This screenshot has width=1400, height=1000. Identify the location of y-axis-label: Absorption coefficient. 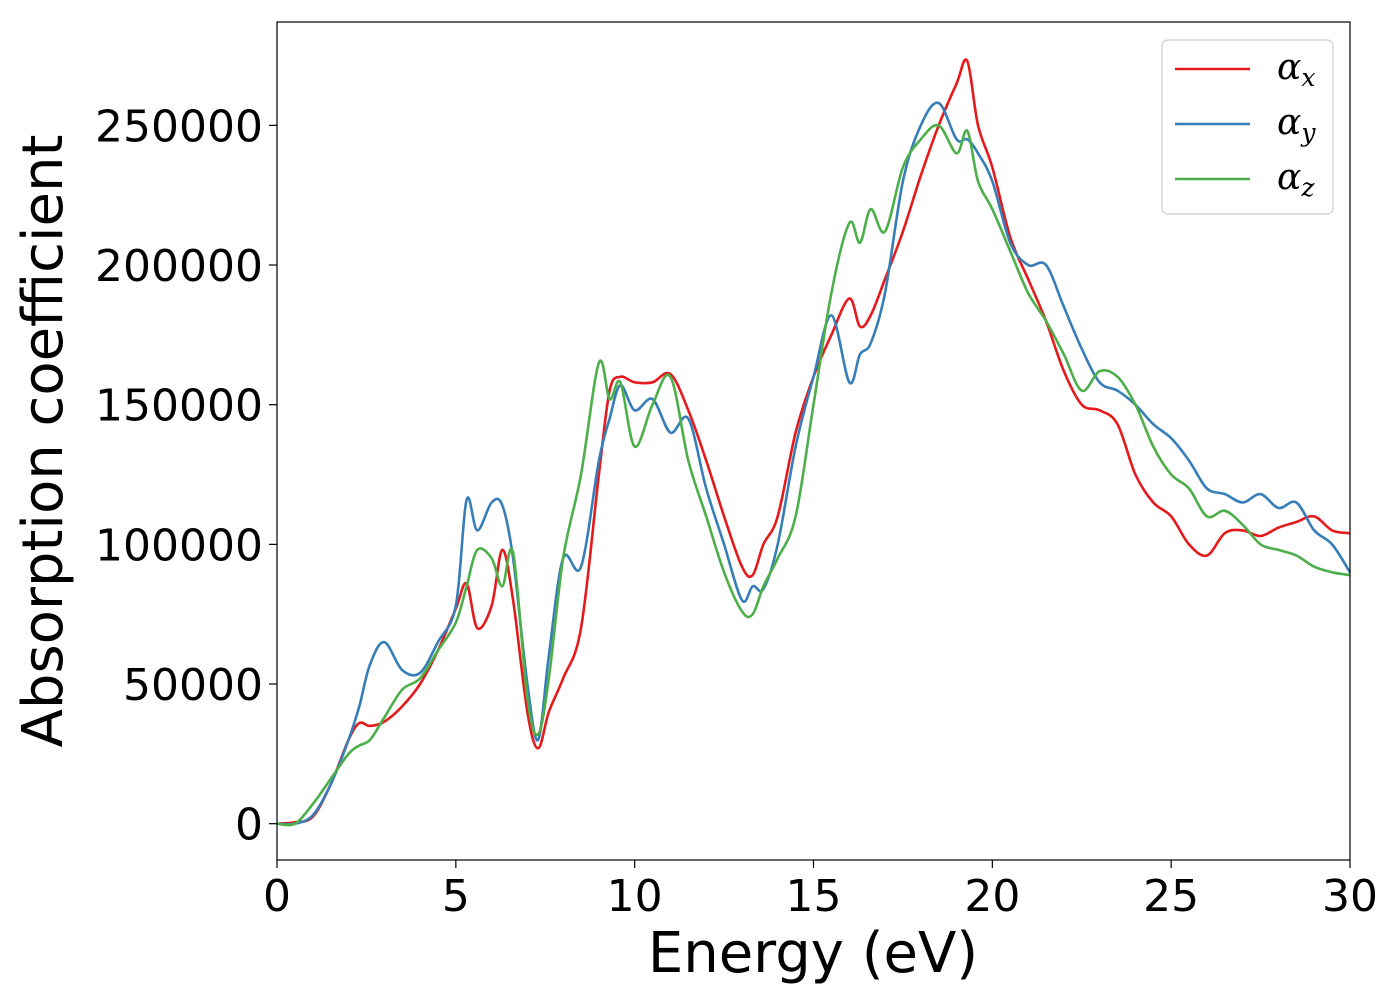
(43, 441).